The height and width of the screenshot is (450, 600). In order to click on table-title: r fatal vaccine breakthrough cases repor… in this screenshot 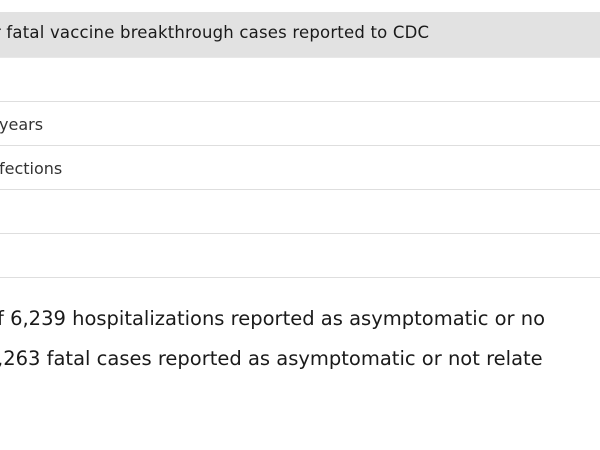, I will do `click(215, 32)`.